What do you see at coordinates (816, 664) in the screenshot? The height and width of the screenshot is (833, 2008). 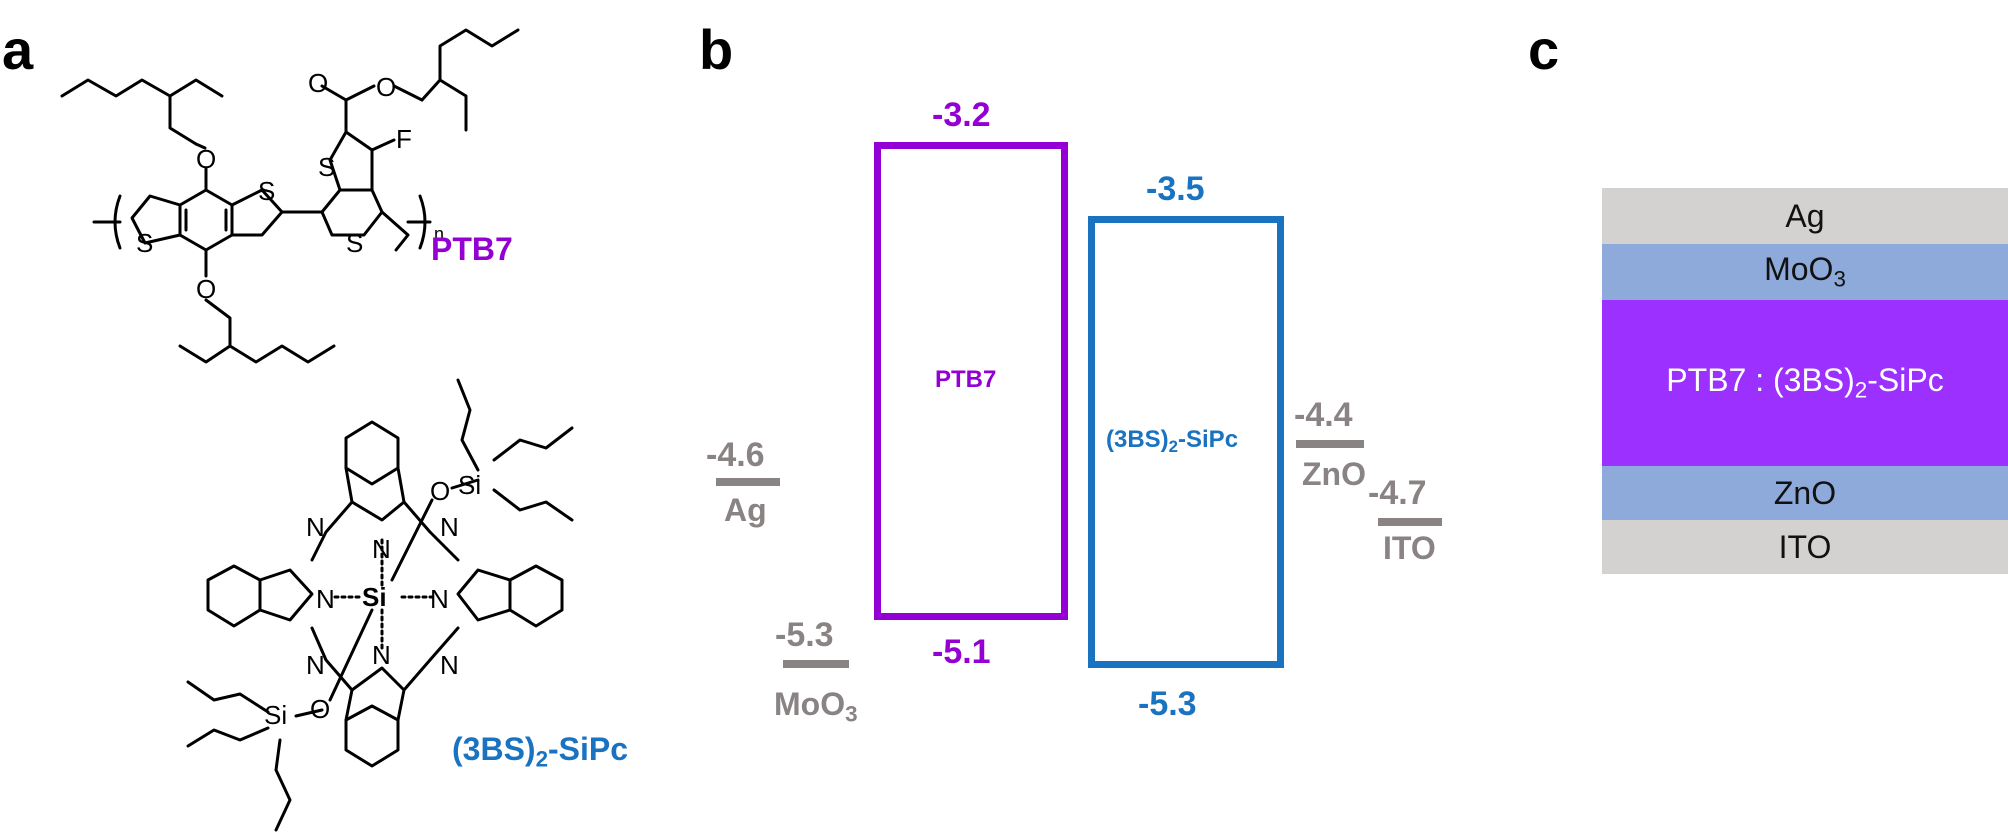 I see `moo3-level-bar` at bounding box center [816, 664].